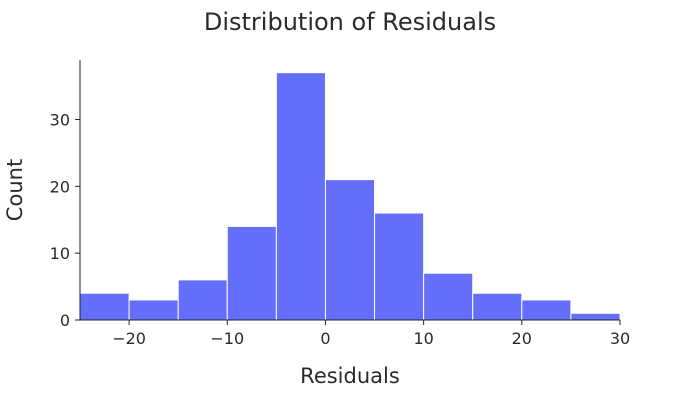  I want to click on x-tick-label: 30, so click(620, 338).